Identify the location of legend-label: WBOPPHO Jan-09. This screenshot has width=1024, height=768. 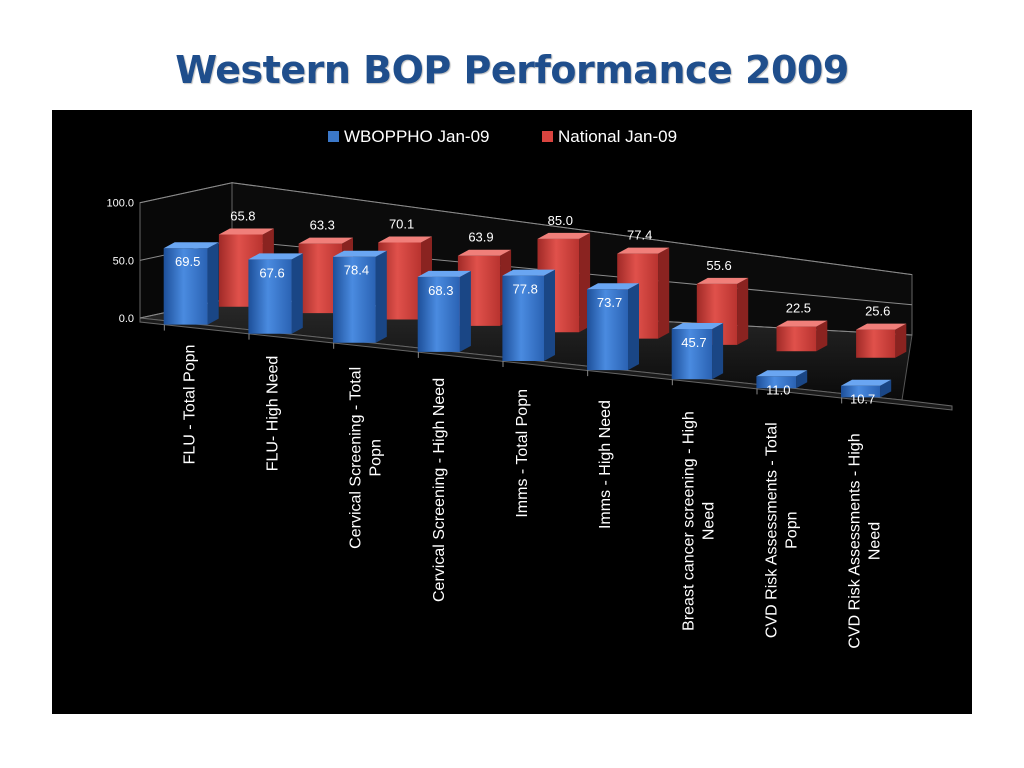
(417, 136).